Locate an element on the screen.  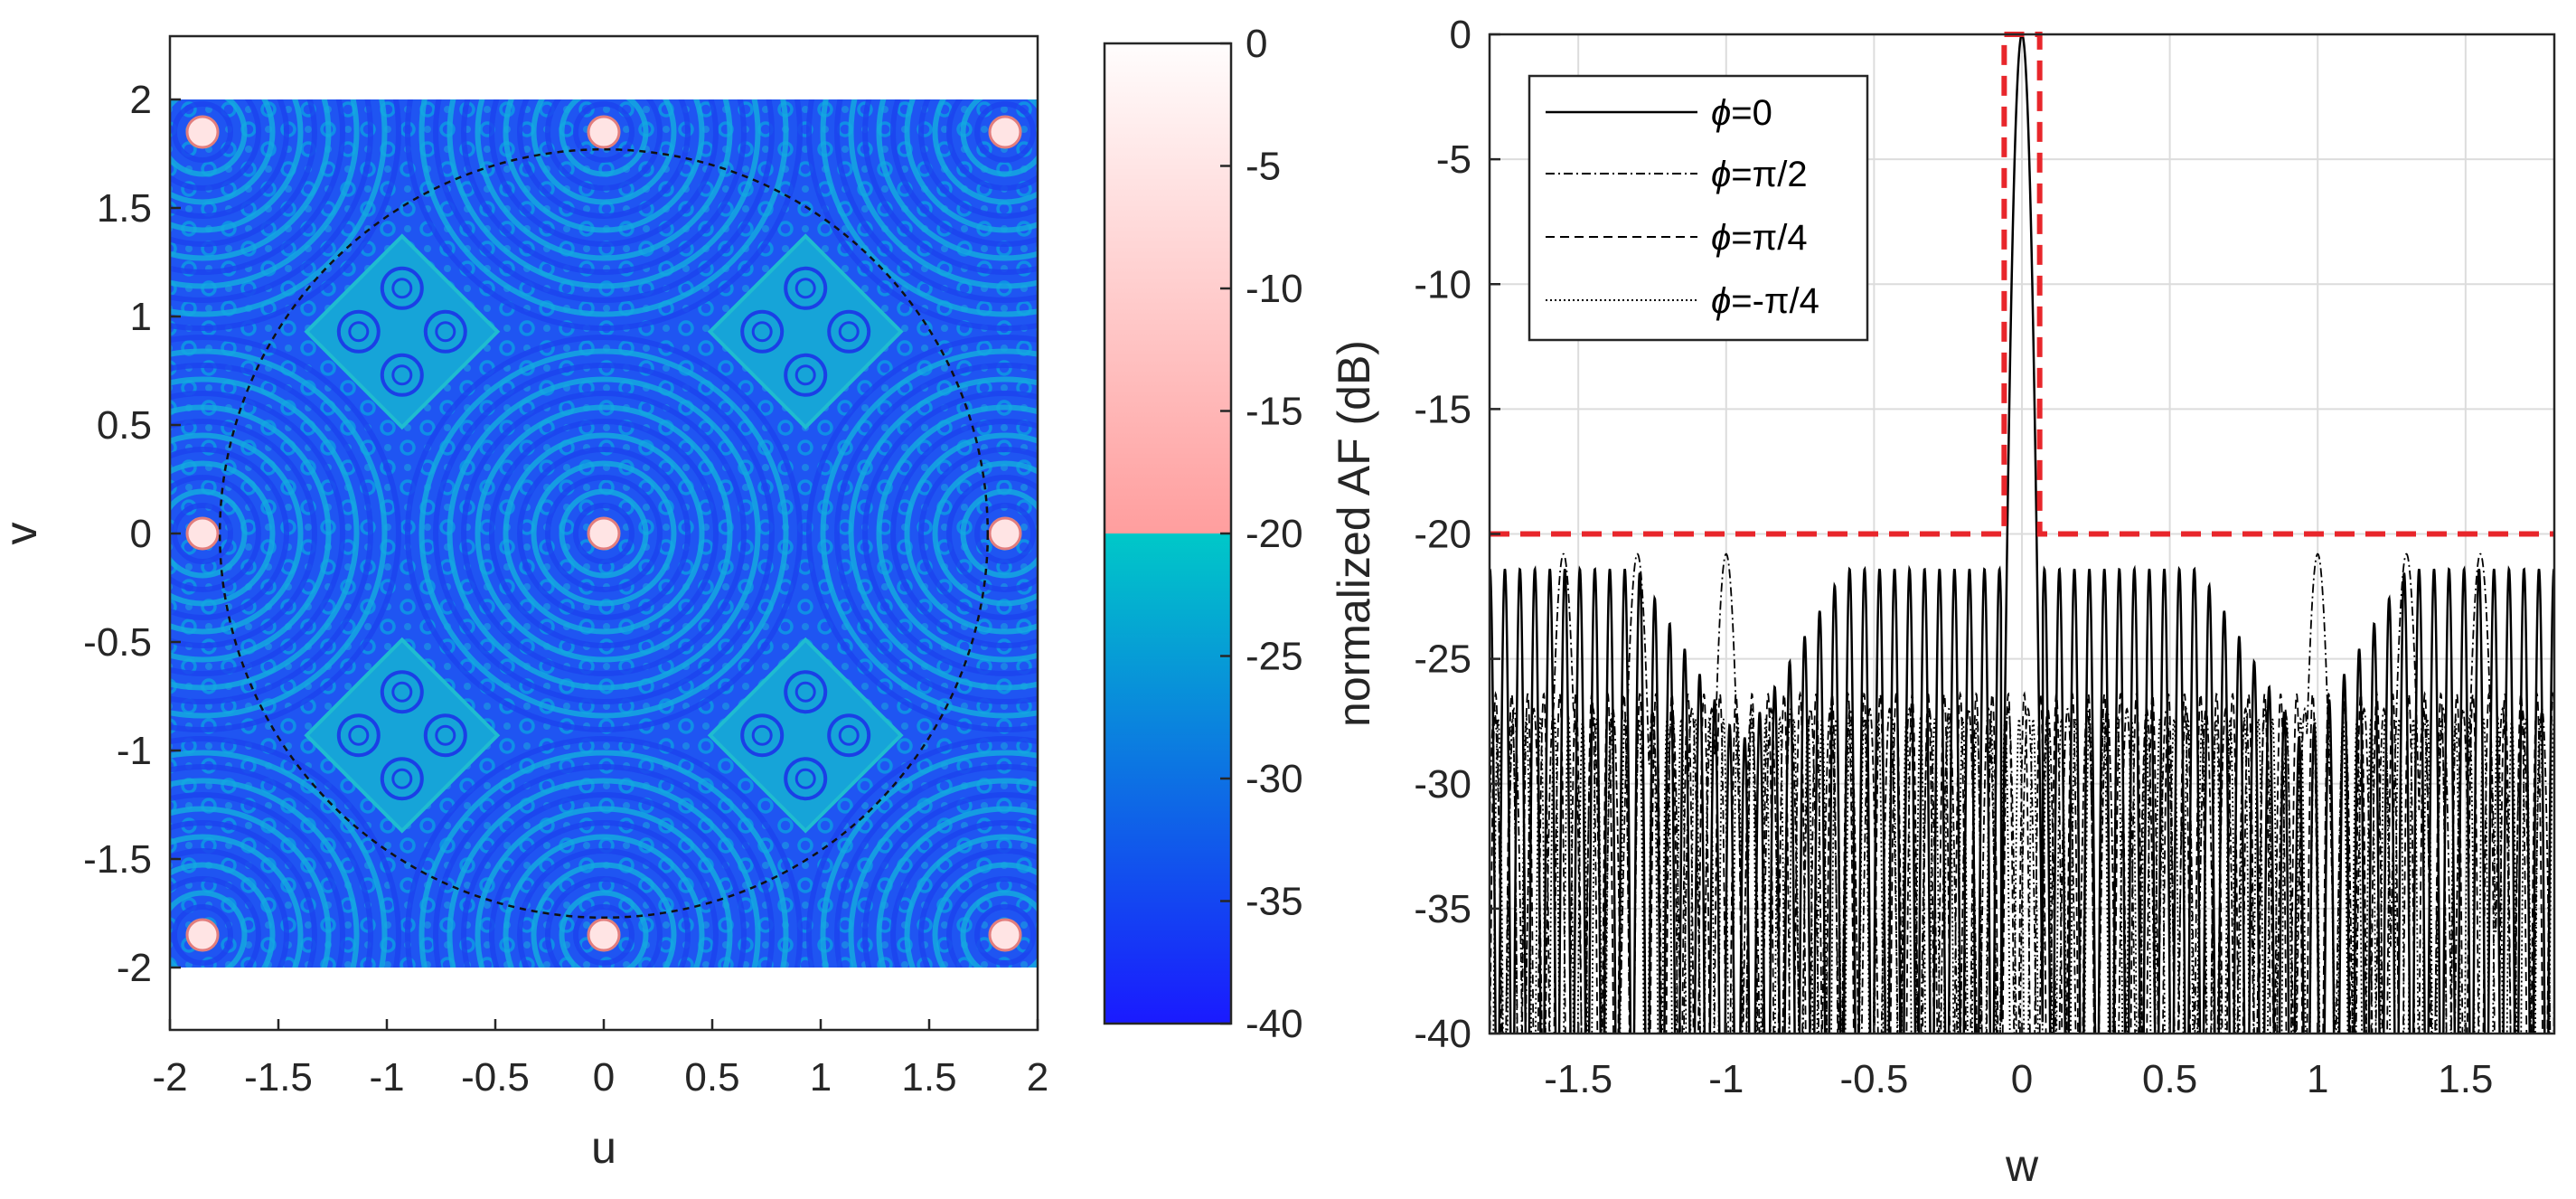
heatmap-y-tick-label: 2 is located at coordinates (141, 100).